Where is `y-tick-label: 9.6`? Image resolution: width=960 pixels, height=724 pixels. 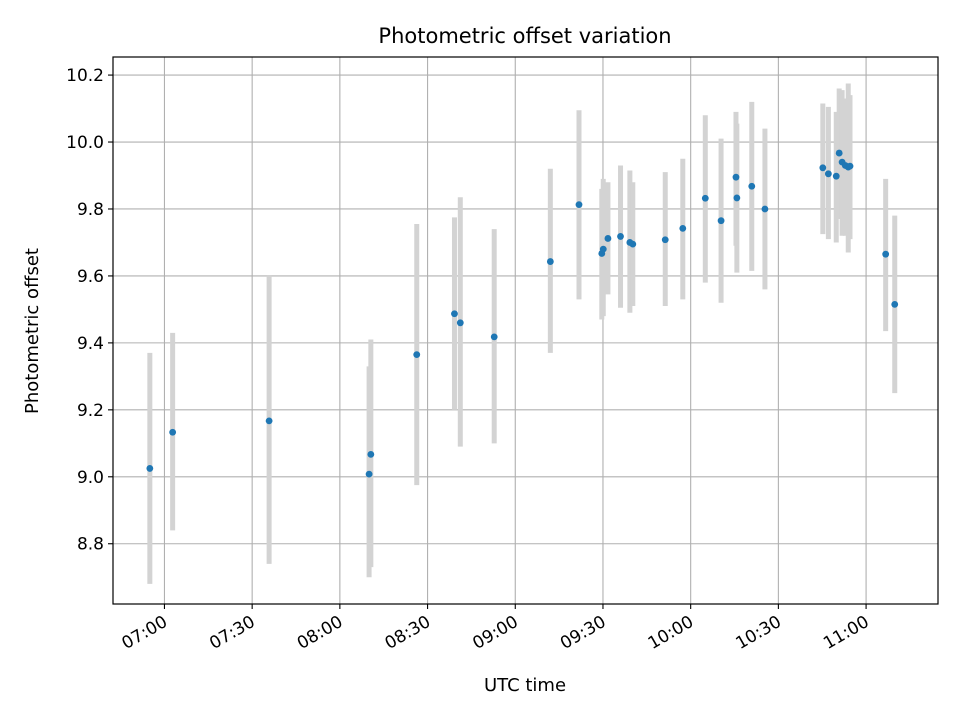
y-tick-label: 9.6 is located at coordinates (90, 277).